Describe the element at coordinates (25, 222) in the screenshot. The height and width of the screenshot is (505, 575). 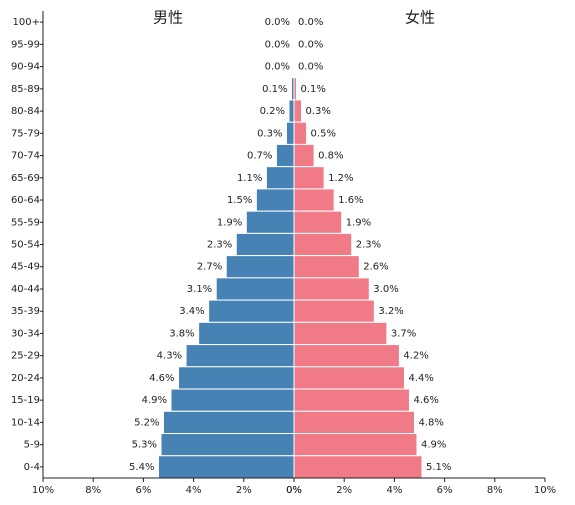
I see `y-tick-label: 55-59` at that location.